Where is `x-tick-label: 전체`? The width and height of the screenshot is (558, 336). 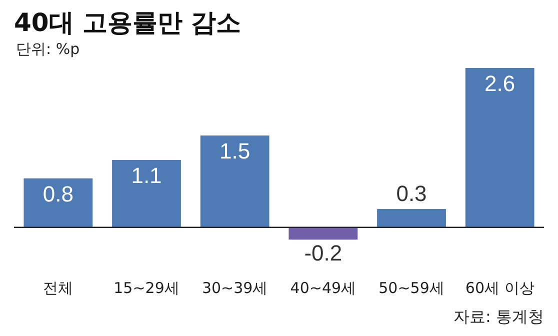 x-tick-label: 전체 is located at coordinates (58, 287).